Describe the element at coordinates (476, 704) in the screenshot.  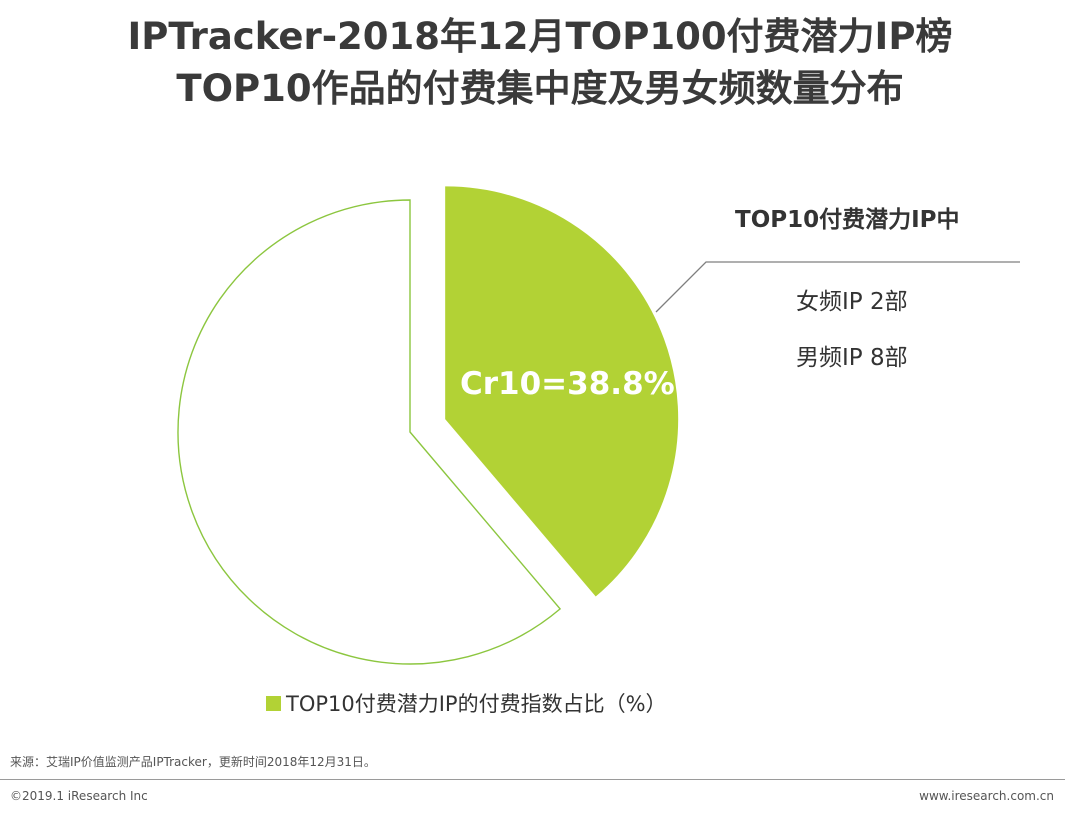
I see `legend-label: TOP10付费潜力IP的付费指数占比（%）` at that location.